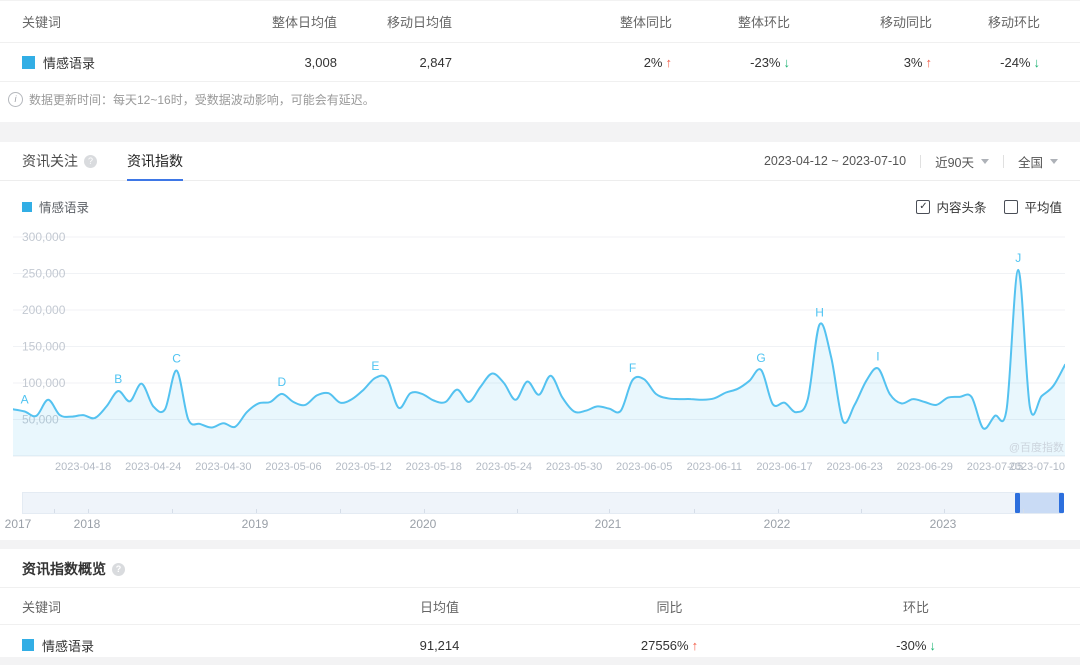  Describe the element at coordinates (540, 568) in the screenshot. I see `overview-title-row: 资讯指数概览 ?` at that location.